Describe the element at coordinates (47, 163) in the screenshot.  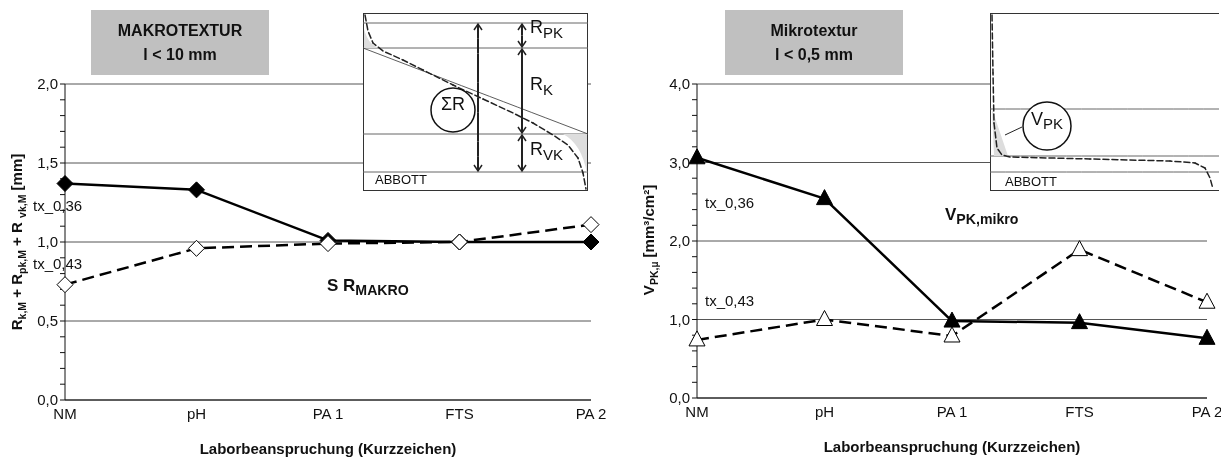
I see `y-tick-label: 1,5` at that location.